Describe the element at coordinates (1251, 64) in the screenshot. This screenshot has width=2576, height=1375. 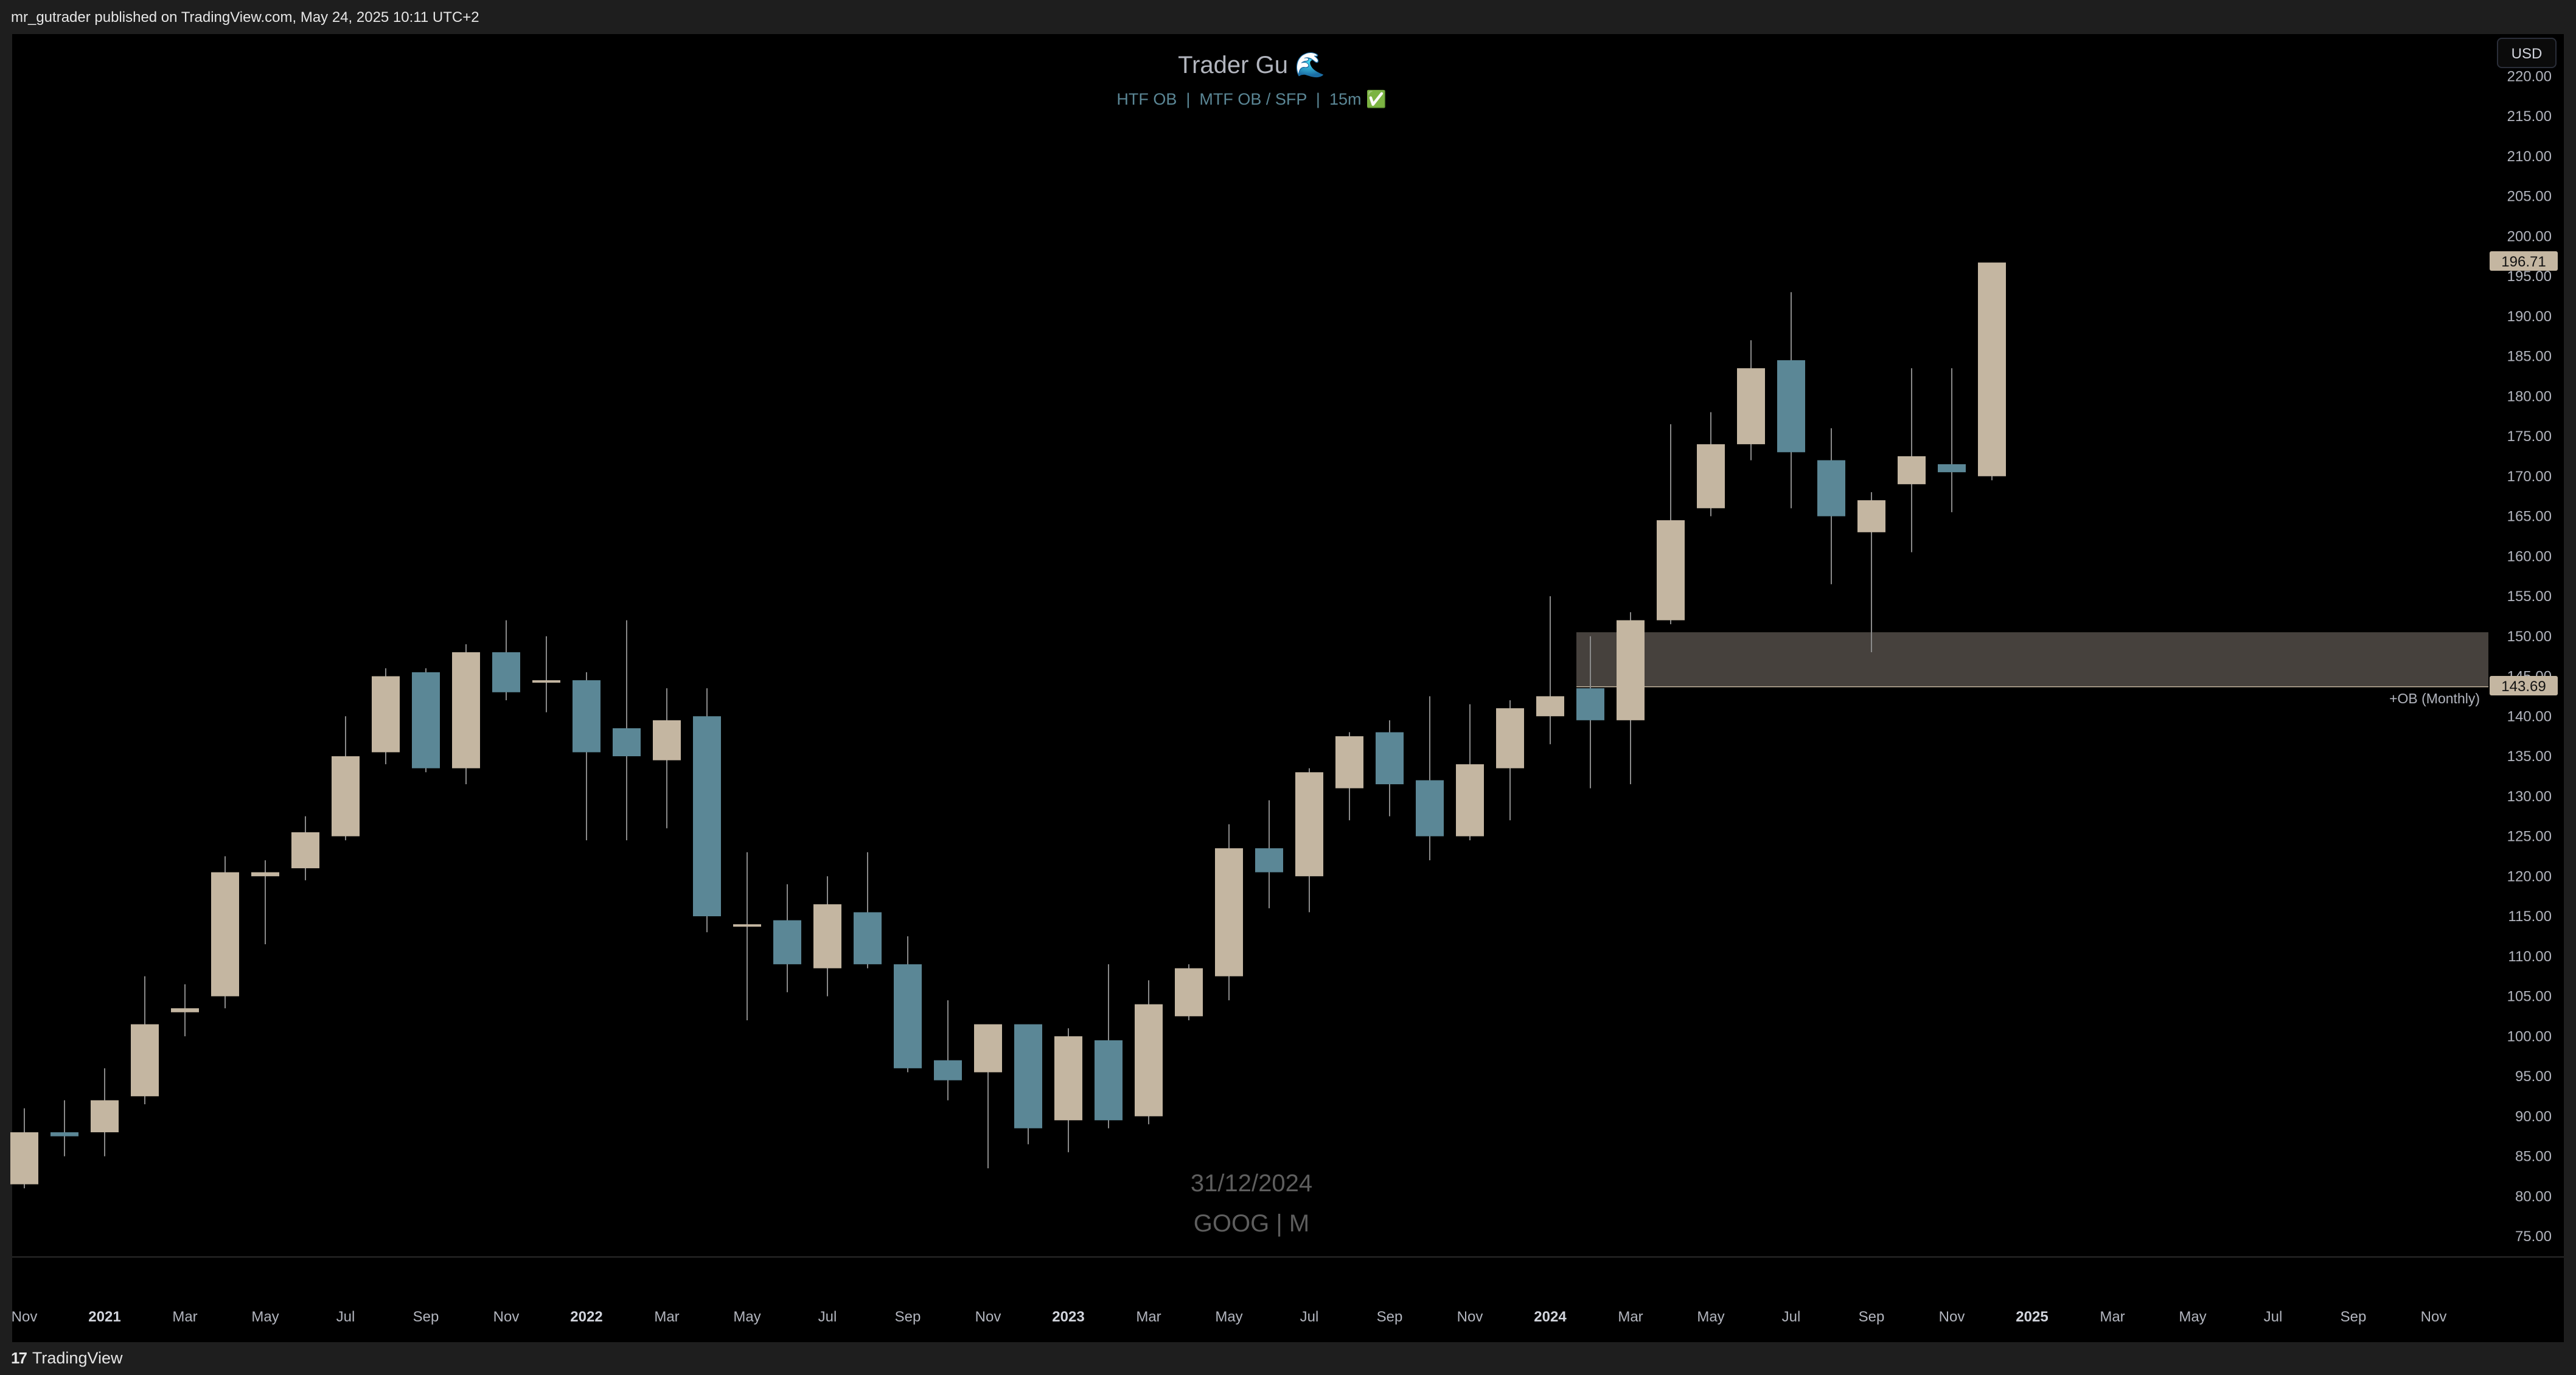
I see `chart-title: Trader Gu 🌊` at that location.